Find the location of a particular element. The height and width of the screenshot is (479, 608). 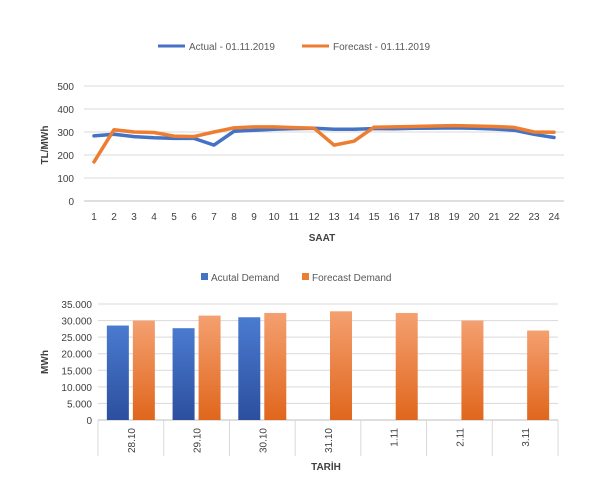

bar-y-tick-label: 5.000 is located at coordinates (79, 404).